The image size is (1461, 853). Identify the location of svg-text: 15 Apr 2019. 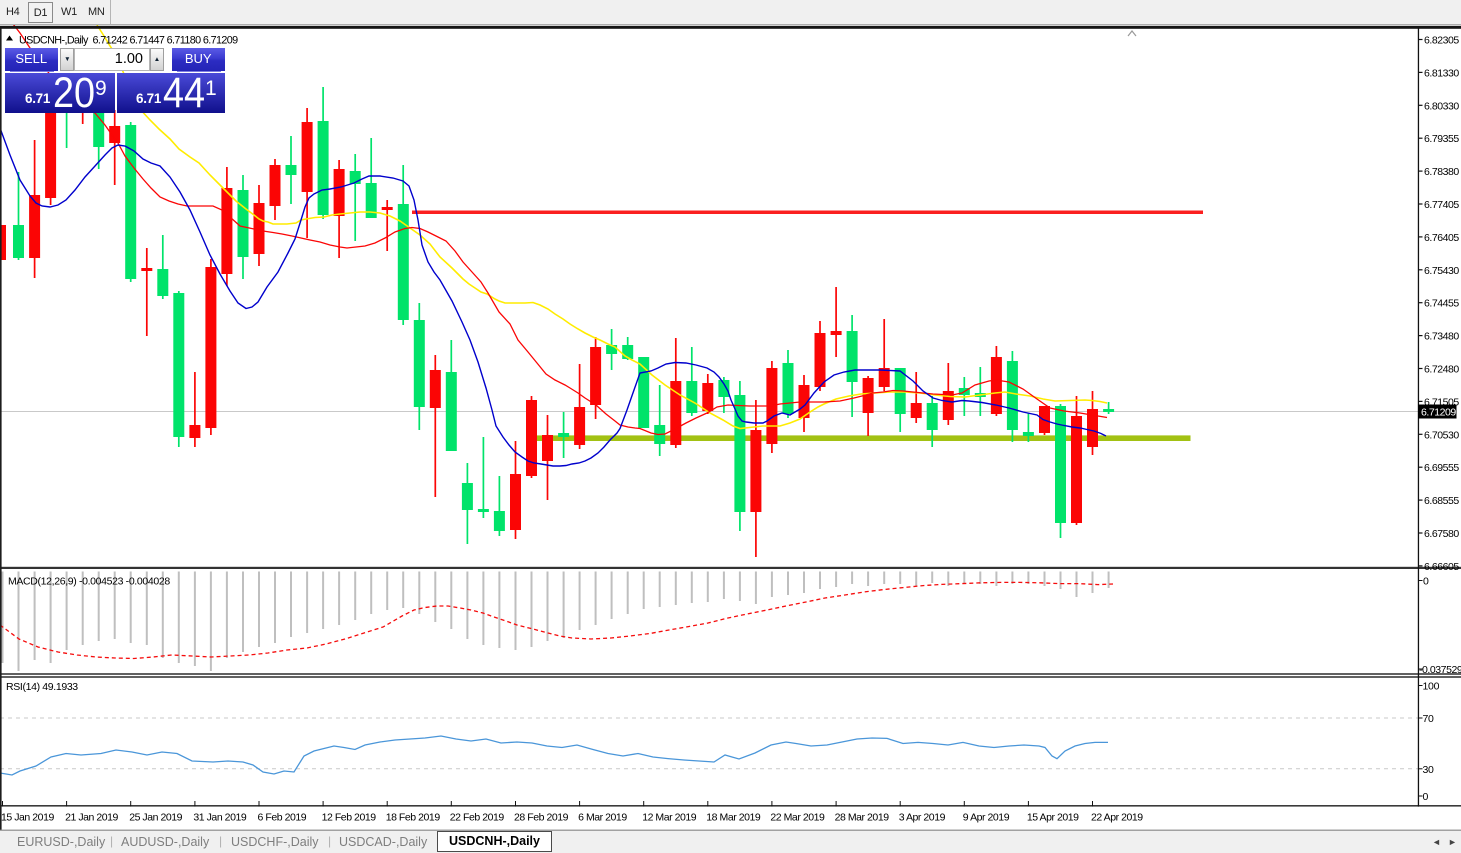
(1053, 818).